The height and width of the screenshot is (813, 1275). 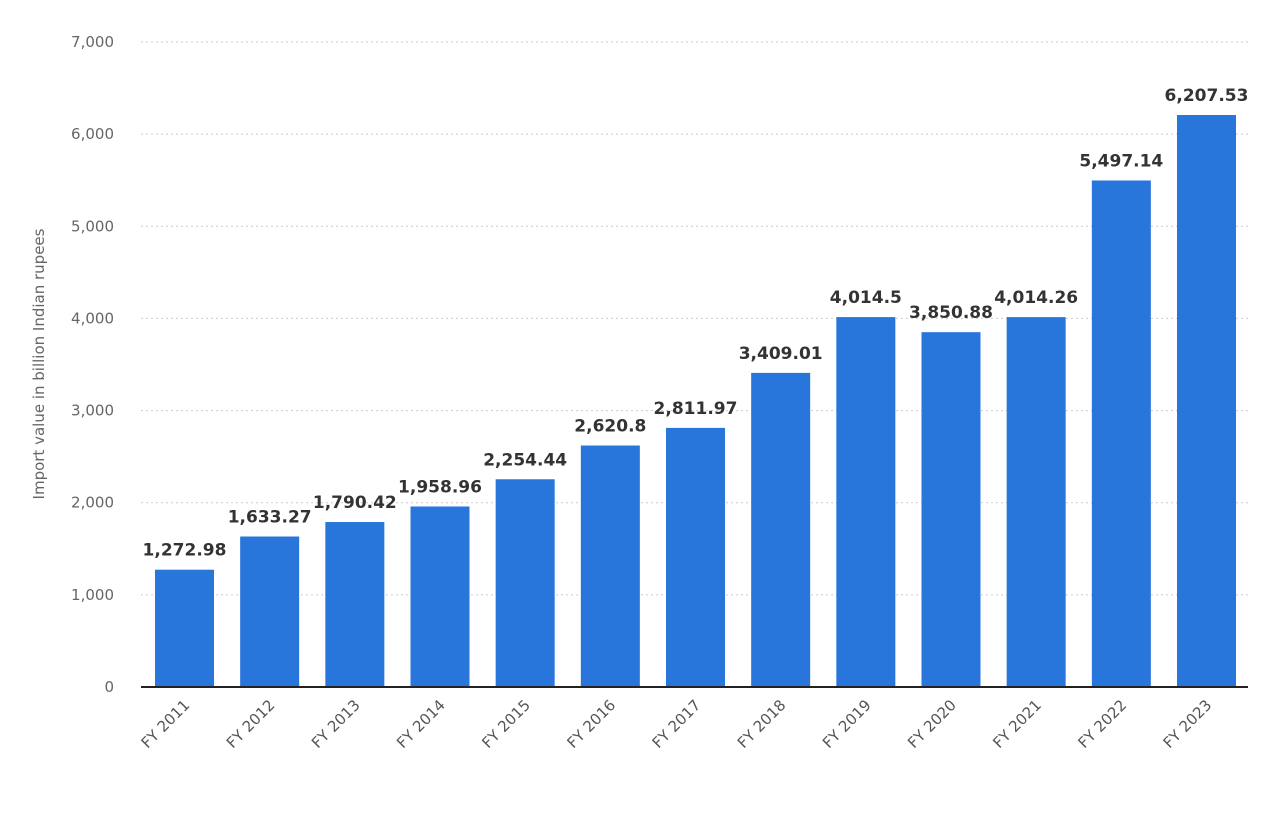 What do you see at coordinates (1188, 724) in the screenshot?
I see `x-tick-label: FY 2023` at bounding box center [1188, 724].